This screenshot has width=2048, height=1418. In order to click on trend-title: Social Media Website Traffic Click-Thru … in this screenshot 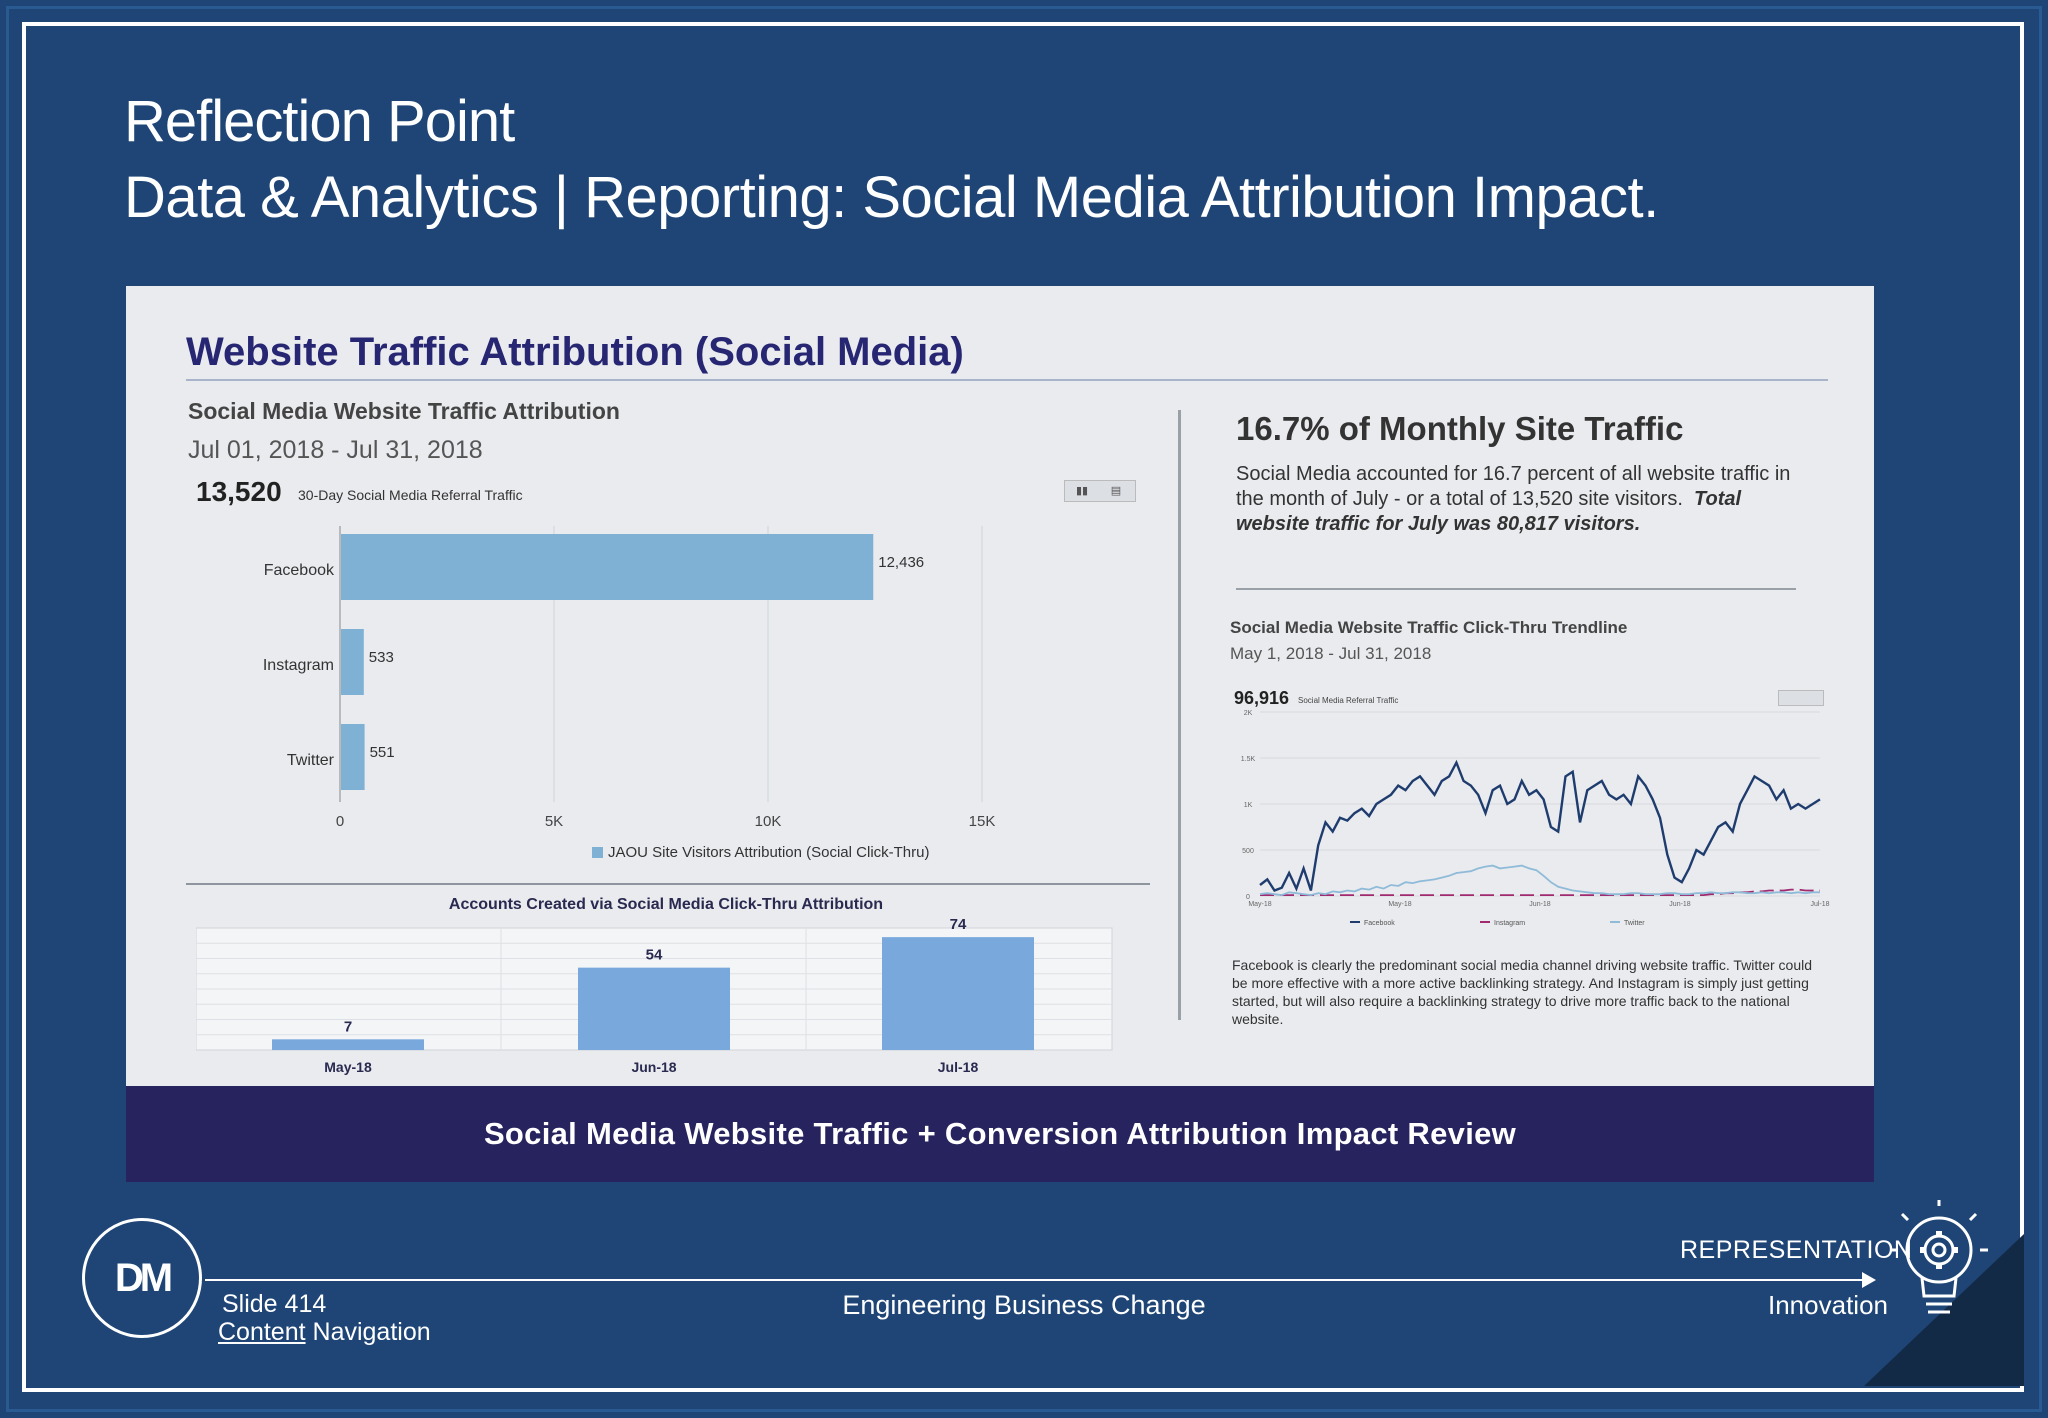, I will do `click(1429, 627)`.